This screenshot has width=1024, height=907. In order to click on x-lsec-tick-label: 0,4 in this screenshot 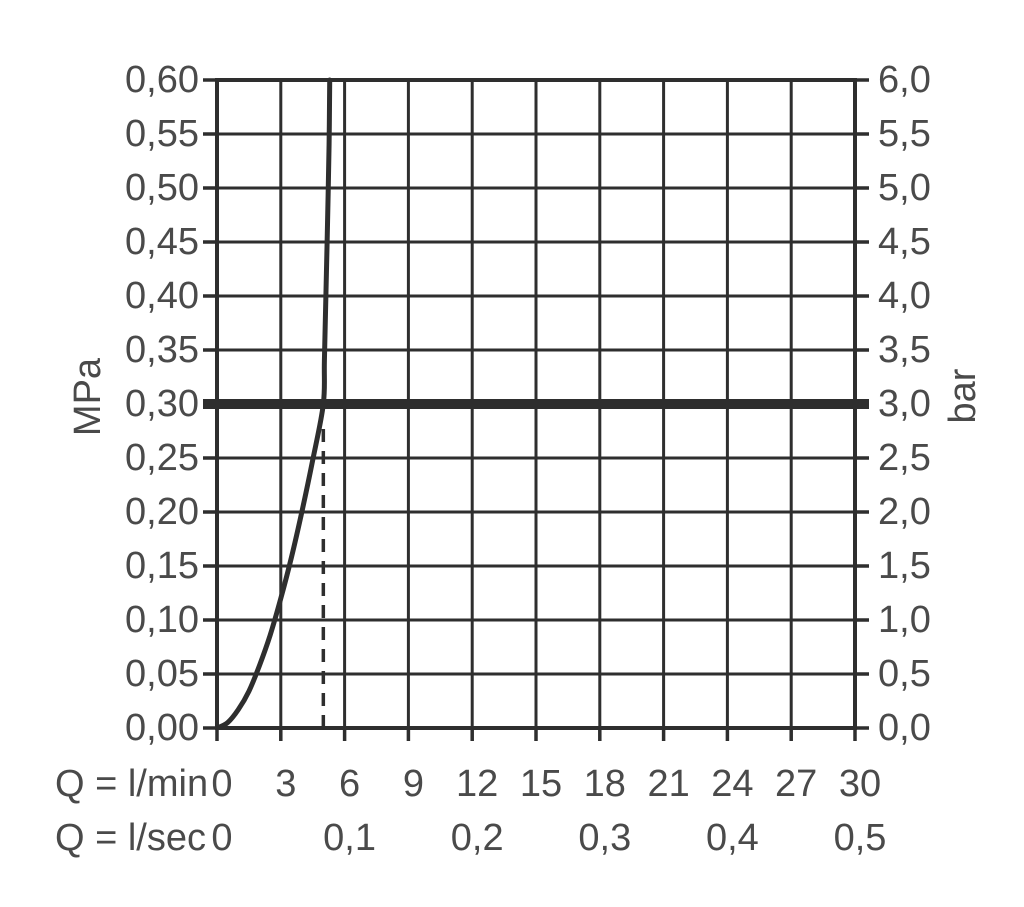, I will do `click(732, 838)`.